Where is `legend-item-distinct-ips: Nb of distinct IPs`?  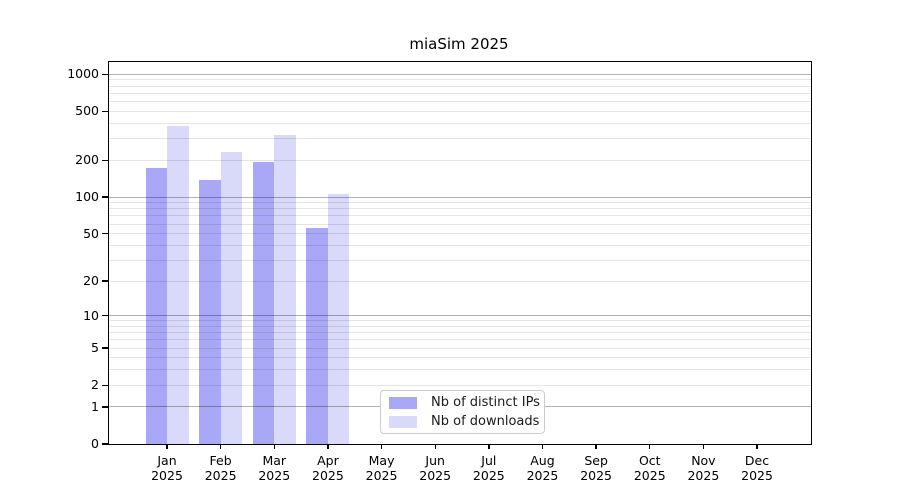
legend-item-distinct-ips: Nb of distinct IPs is located at coordinates (464, 402).